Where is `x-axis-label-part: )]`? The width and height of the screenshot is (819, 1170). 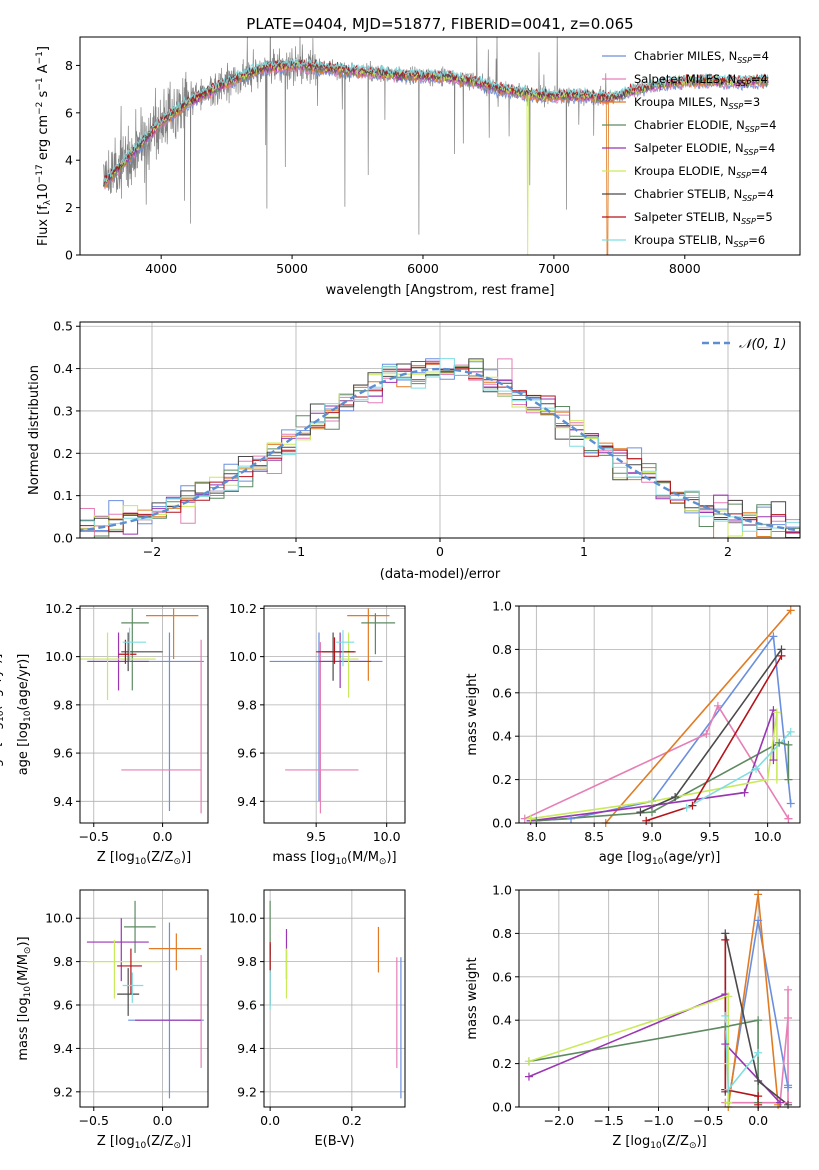
x-axis-label-part: )] is located at coordinates (702, 1141).